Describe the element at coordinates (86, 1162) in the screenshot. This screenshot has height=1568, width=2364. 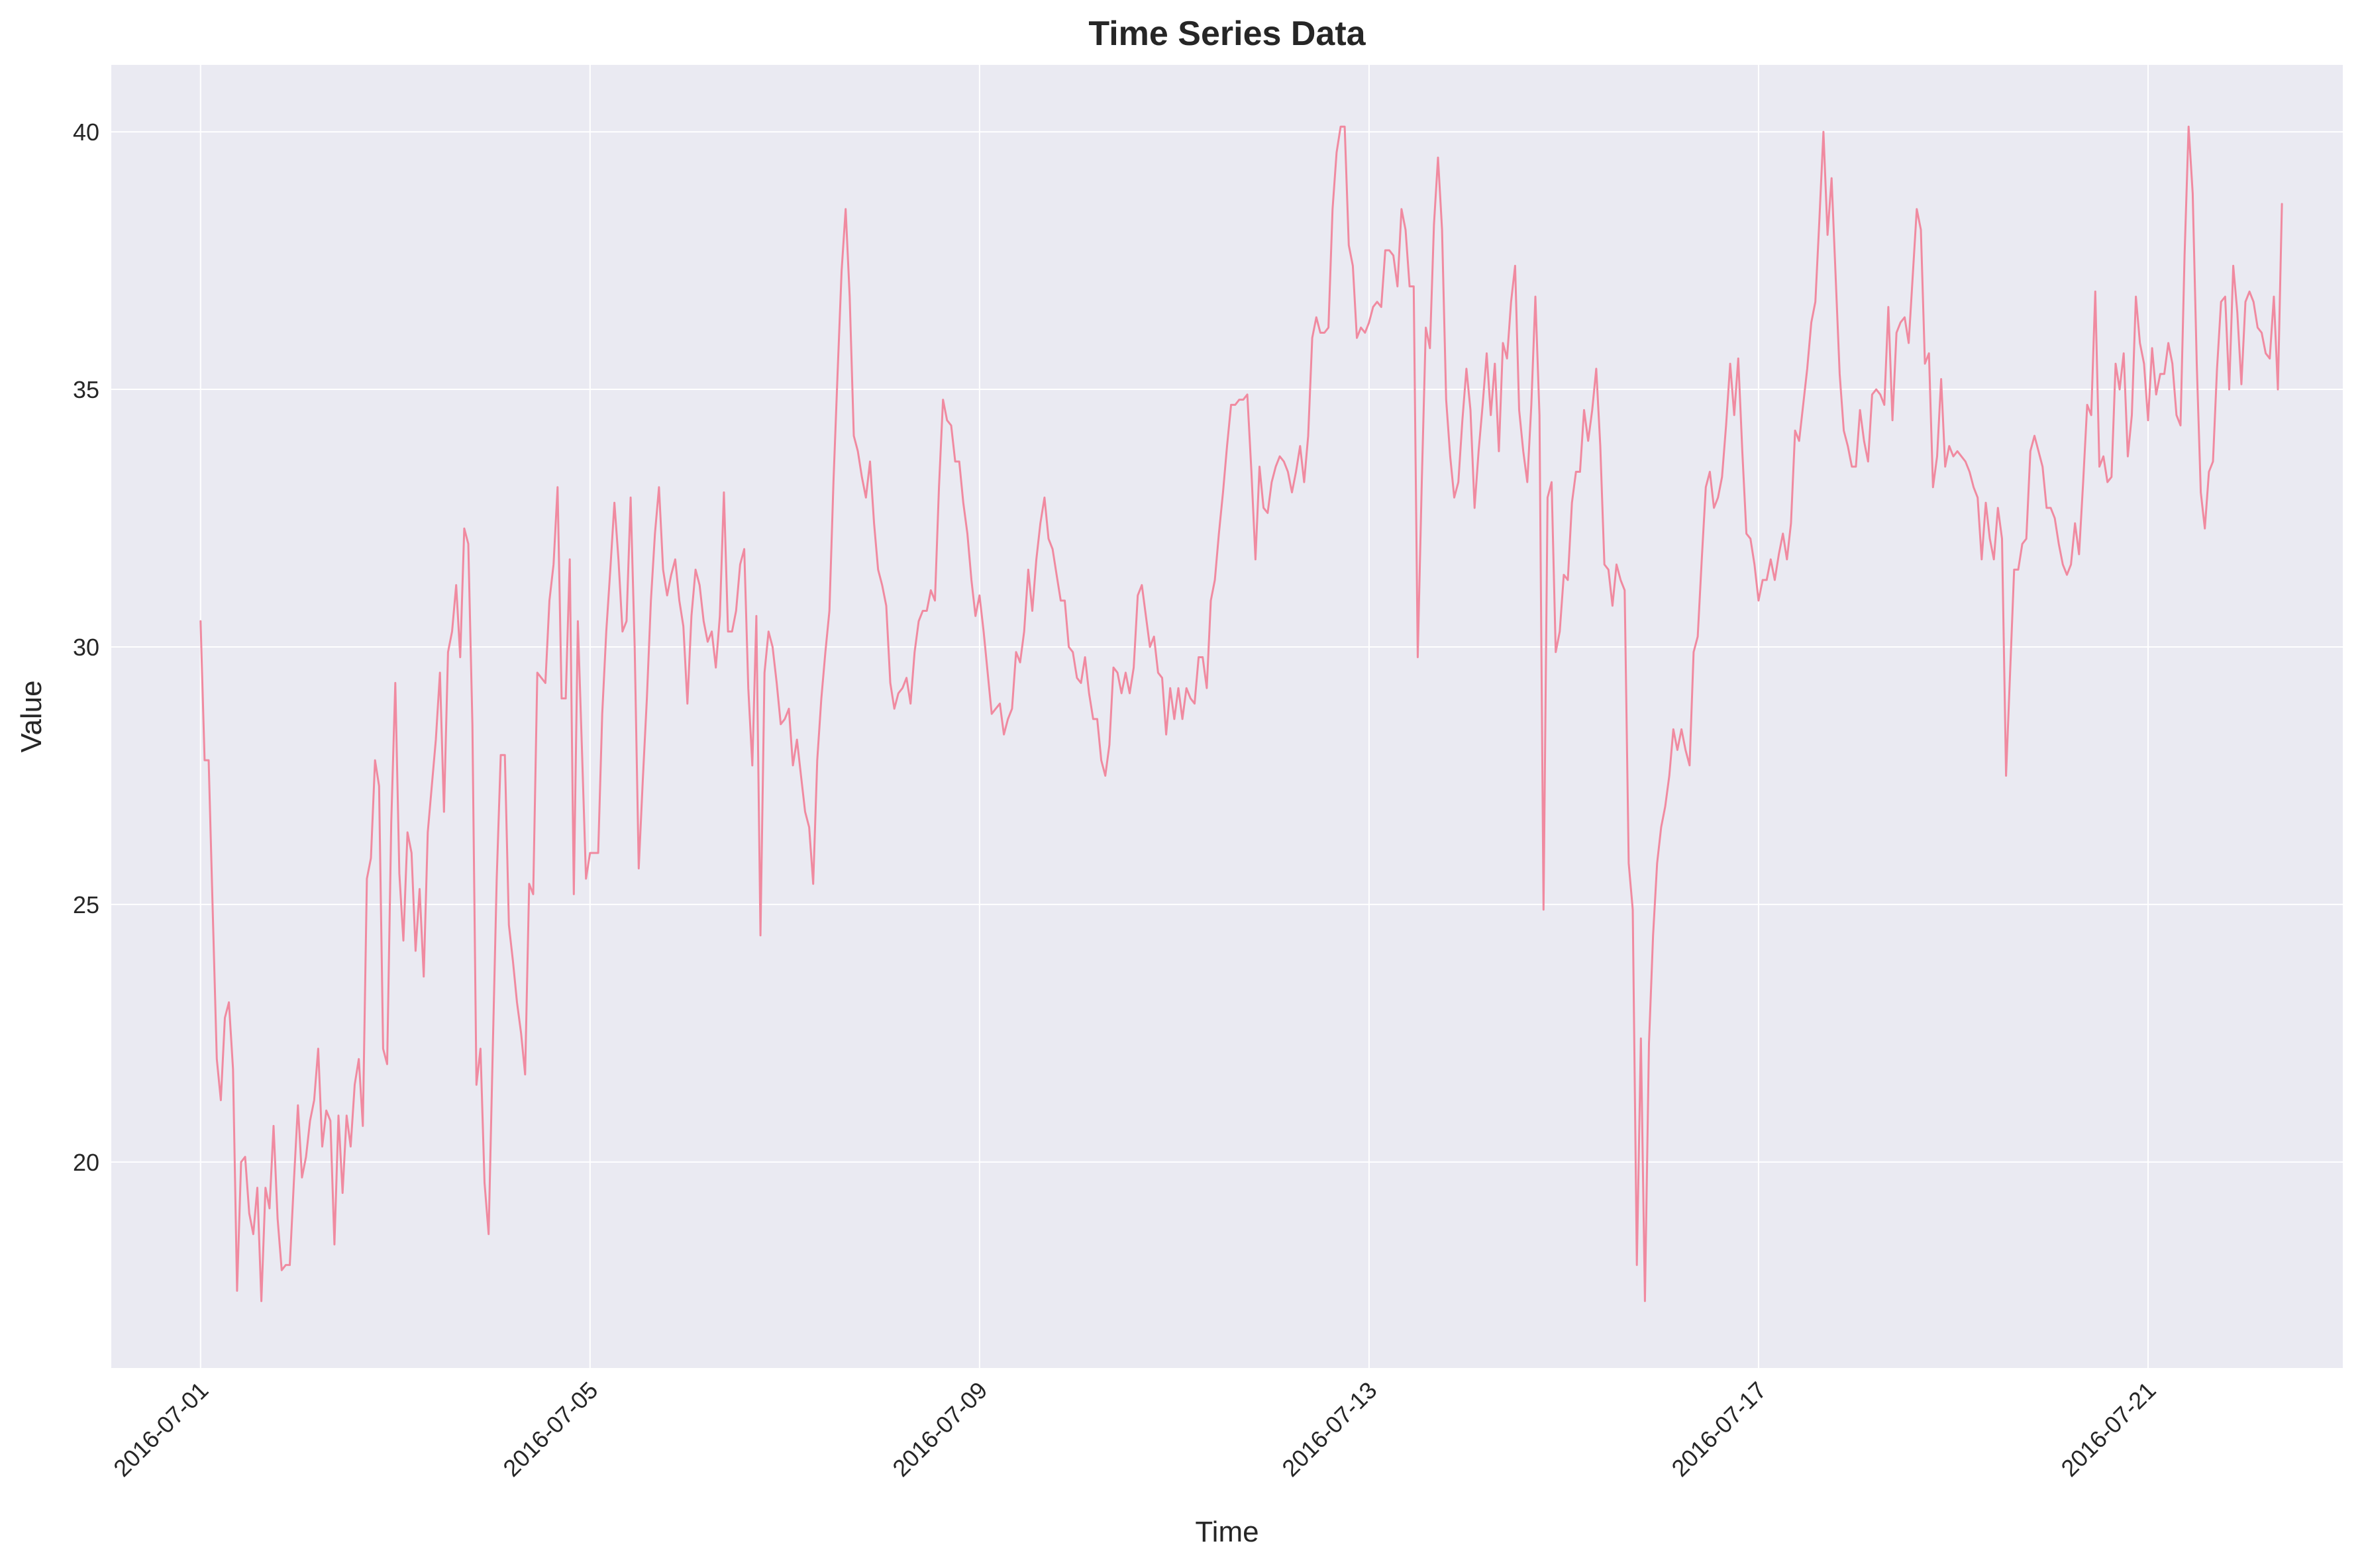
I see `y-tick-label: 20` at that location.